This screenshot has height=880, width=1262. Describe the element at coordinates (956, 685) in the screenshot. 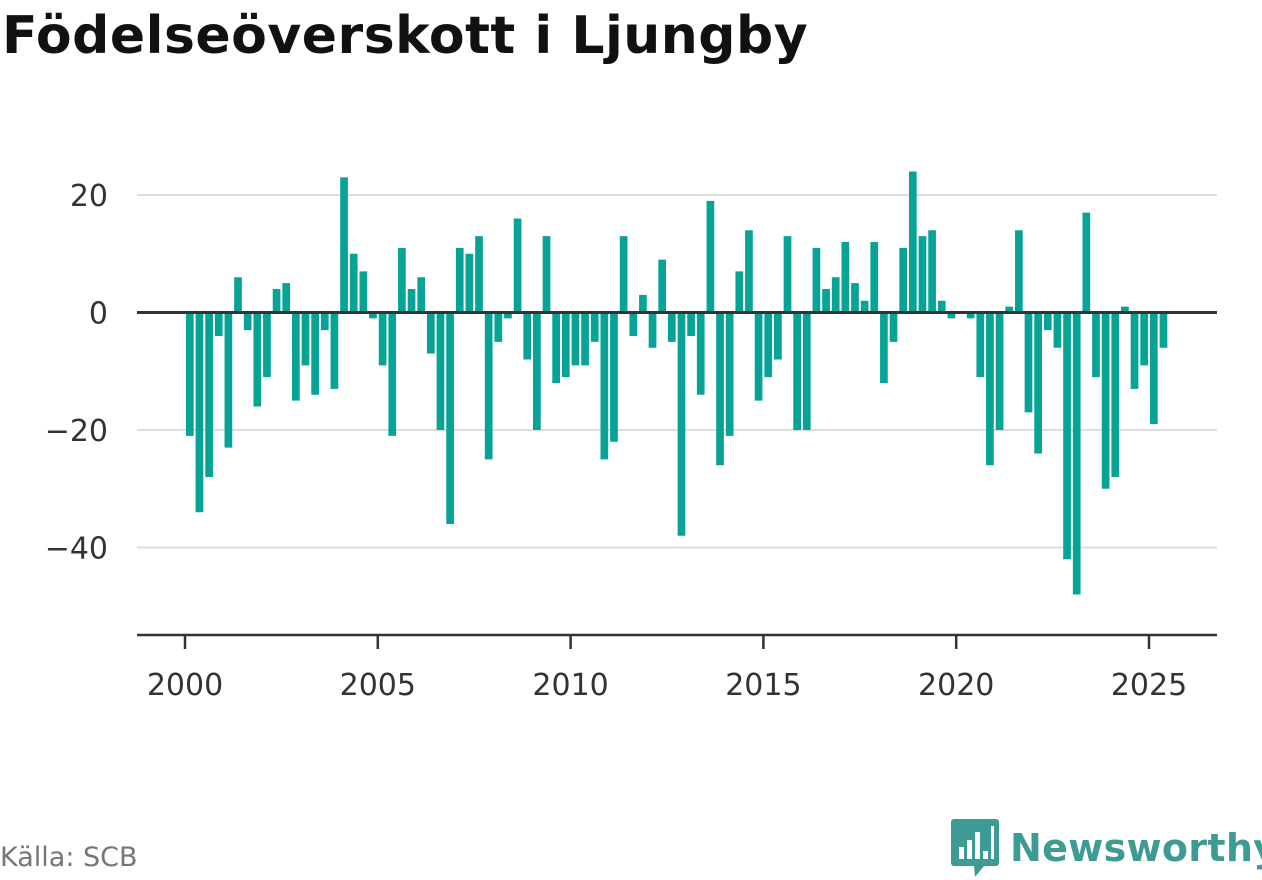

I see `x-tick-label: 2020` at that location.